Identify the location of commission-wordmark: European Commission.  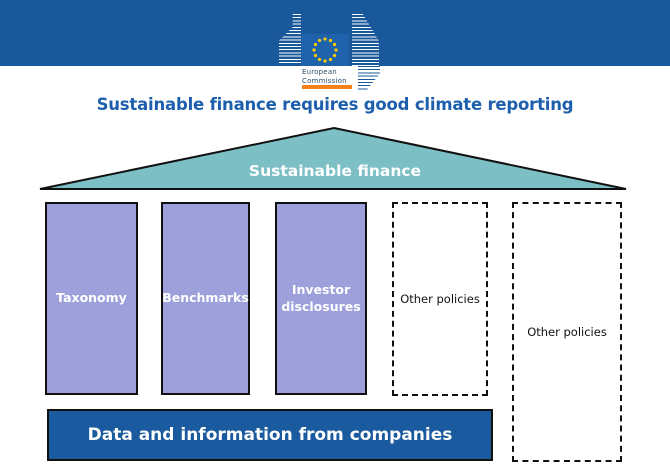
(337, 76).